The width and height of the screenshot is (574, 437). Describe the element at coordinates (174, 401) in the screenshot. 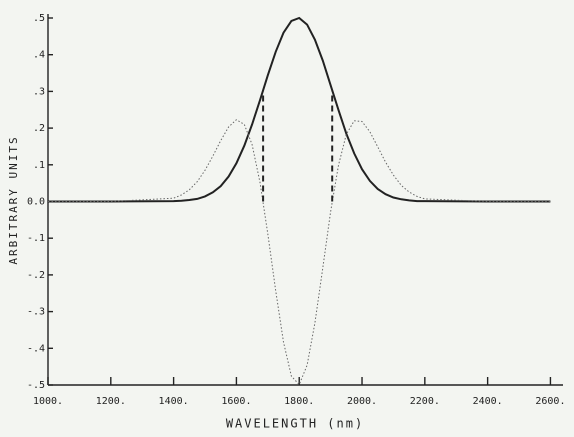

I see `x-tick-label: 1400.` at that location.